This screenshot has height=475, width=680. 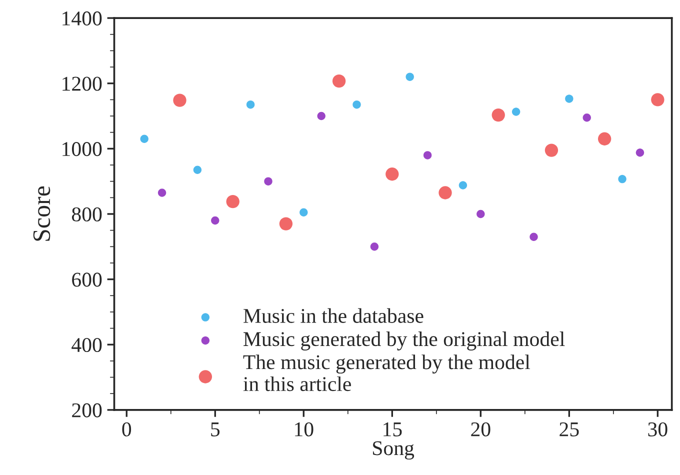 I want to click on x-axis-title: Song, so click(x=393, y=450).